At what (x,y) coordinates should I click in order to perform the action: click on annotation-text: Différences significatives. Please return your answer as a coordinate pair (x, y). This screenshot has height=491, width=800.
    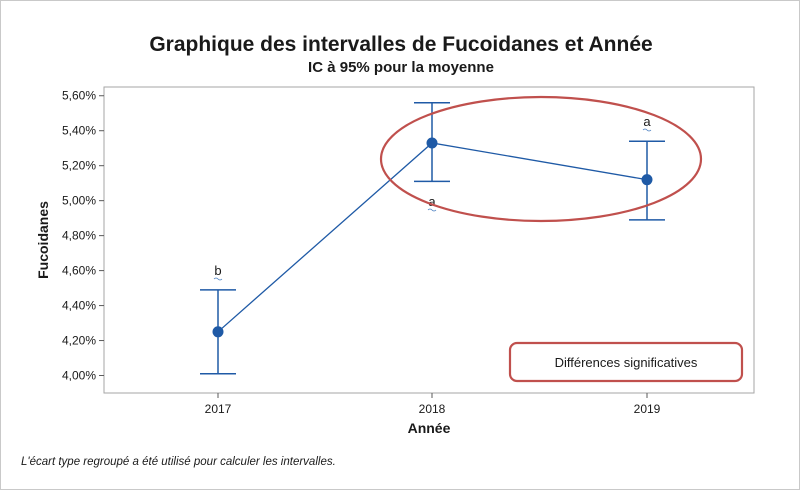
    Looking at the image, I should click on (626, 362).